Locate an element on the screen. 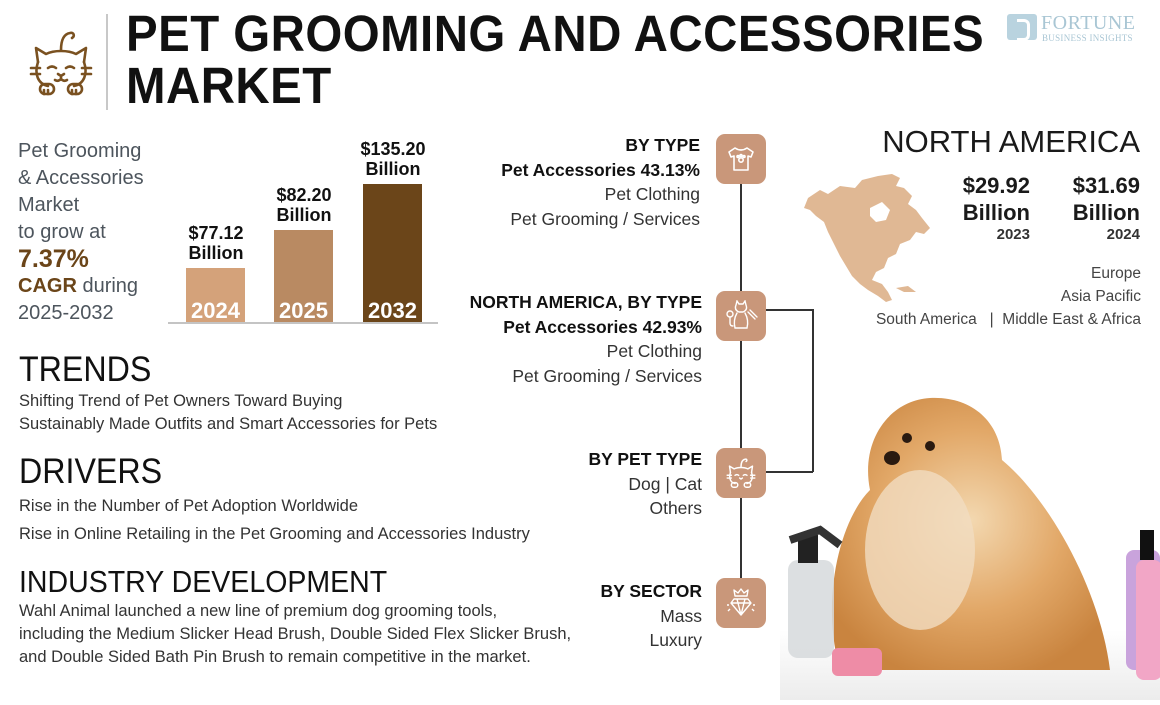  cagr-period: 2025-2032 is located at coordinates (66, 313).